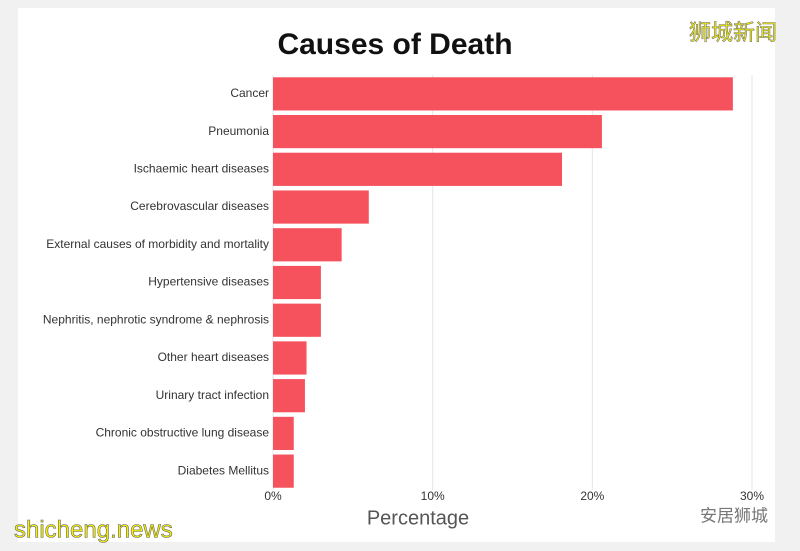  What do you see at coordinates (394, 44) in the screenshot?
I see `chart-title: Causes of Death` at bounding box center [394, 44].